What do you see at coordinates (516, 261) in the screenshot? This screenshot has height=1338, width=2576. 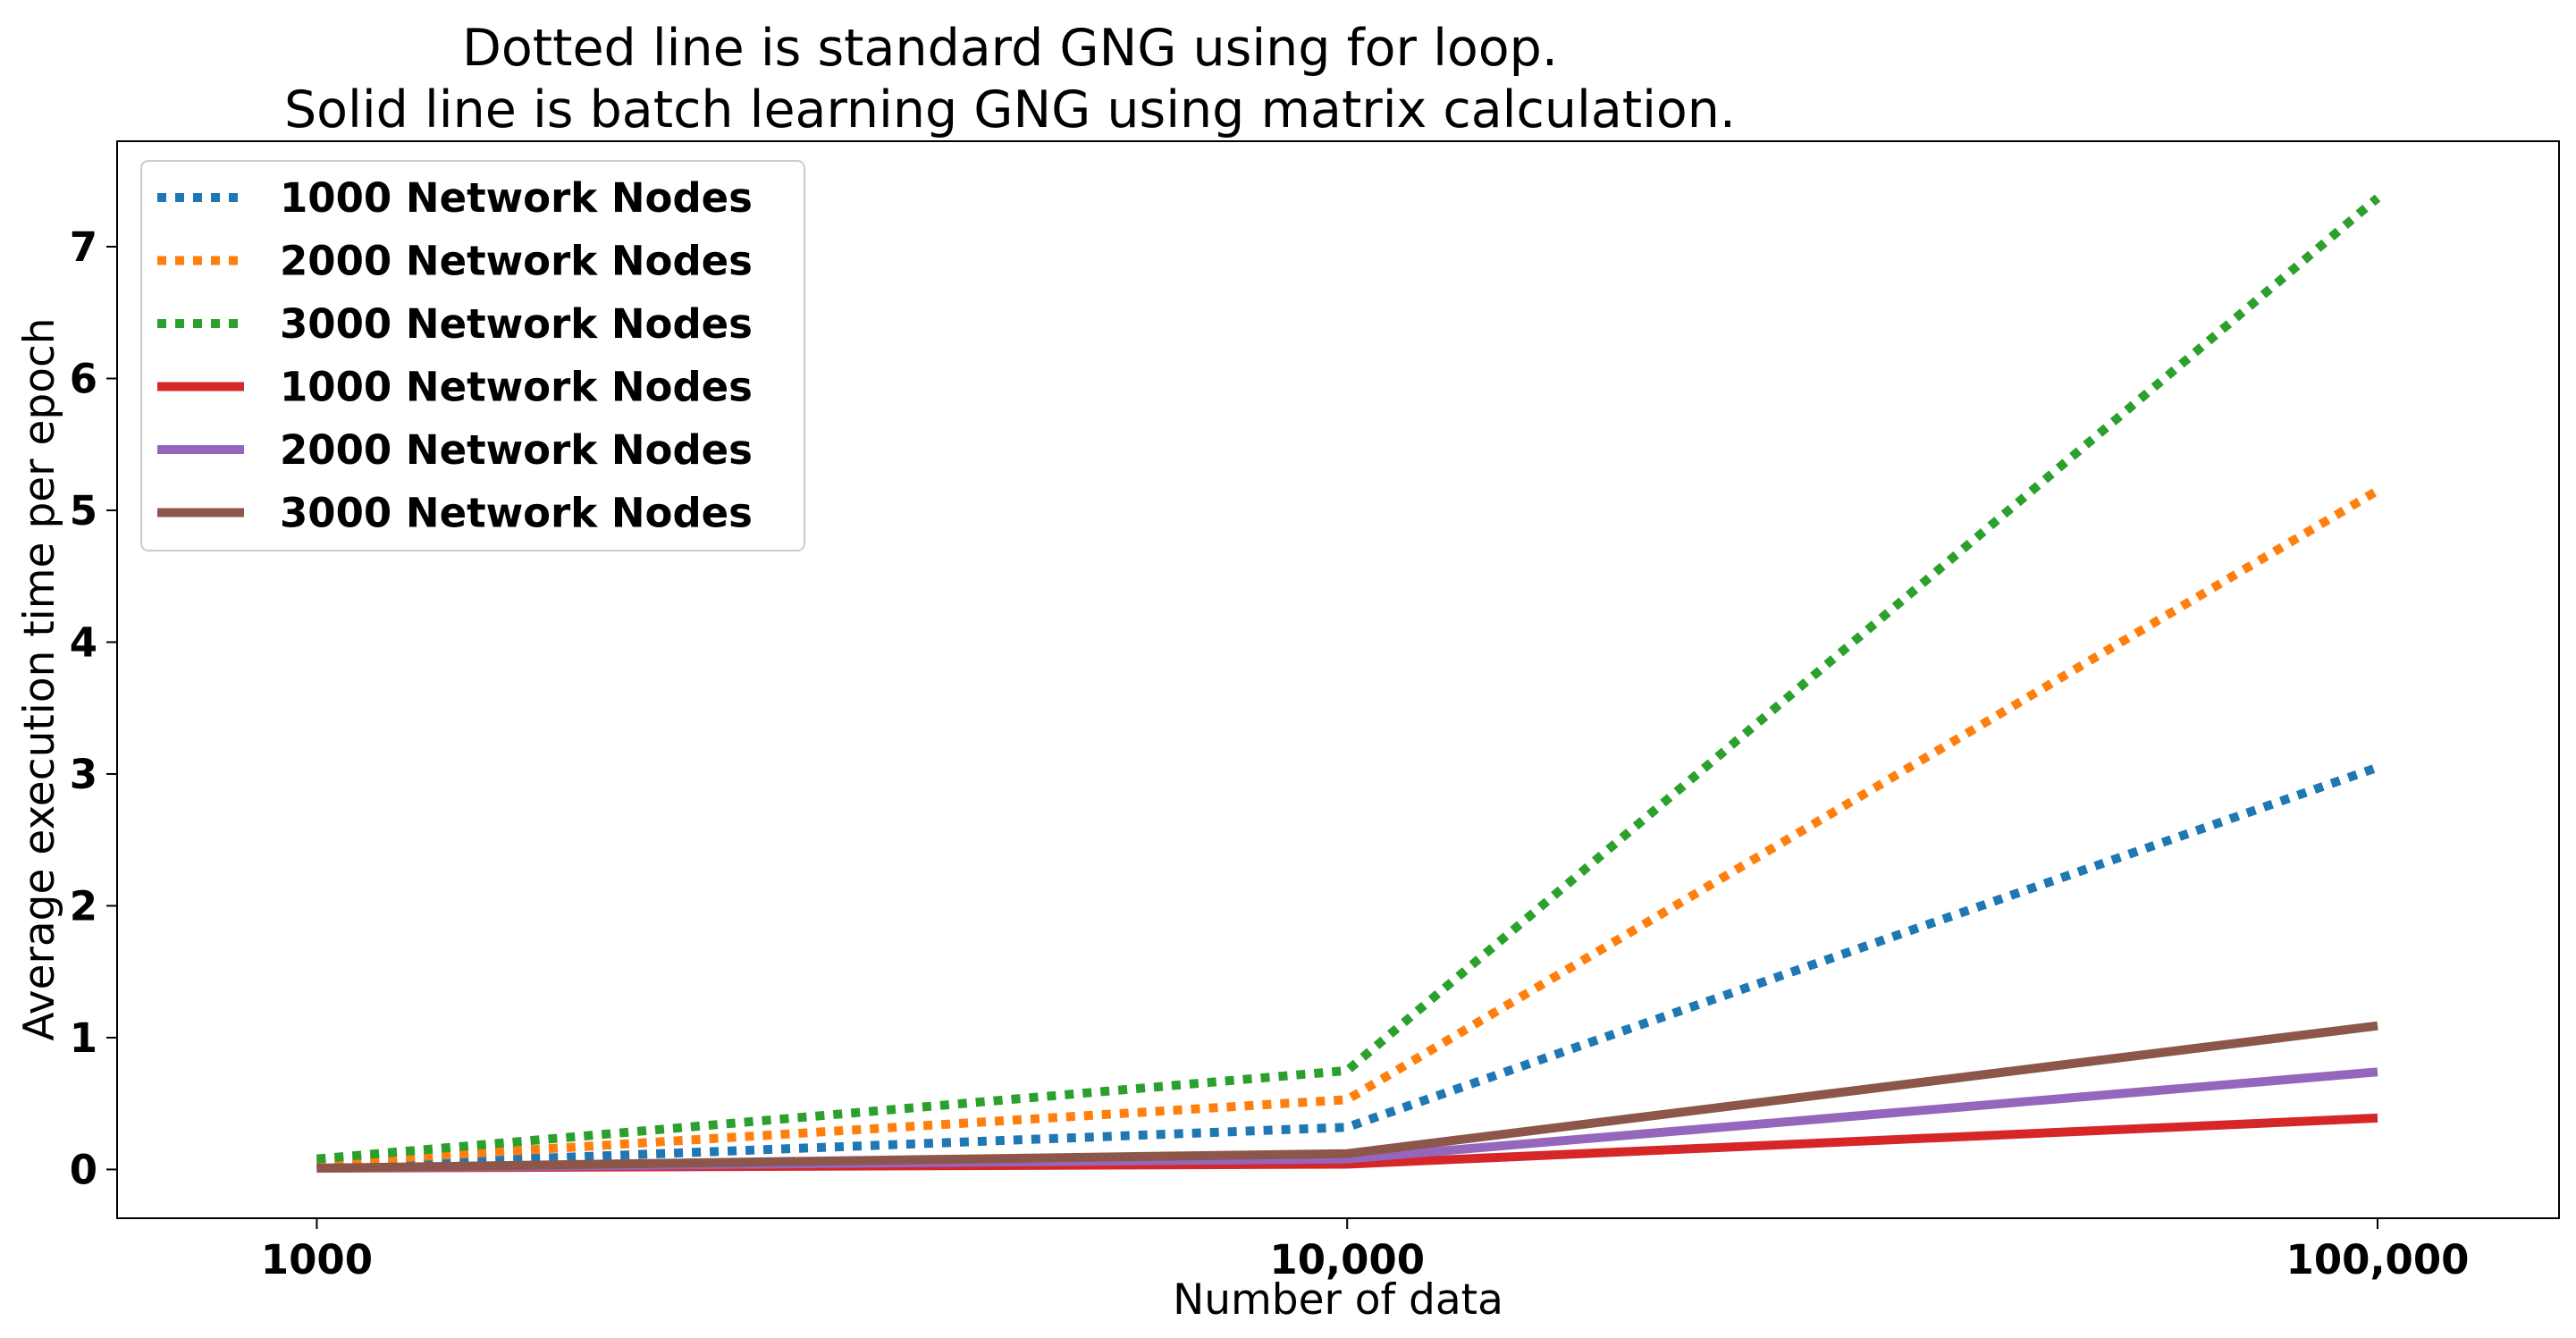 I see `legend-label-2: 2000 Network Nodes` at bounding box center [516, 261].